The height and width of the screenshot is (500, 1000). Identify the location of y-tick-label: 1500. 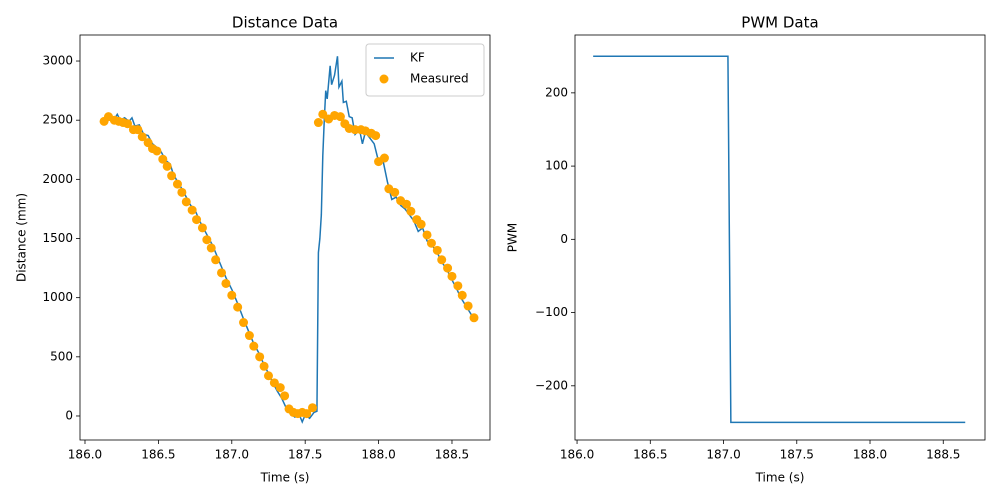
(57, 238).